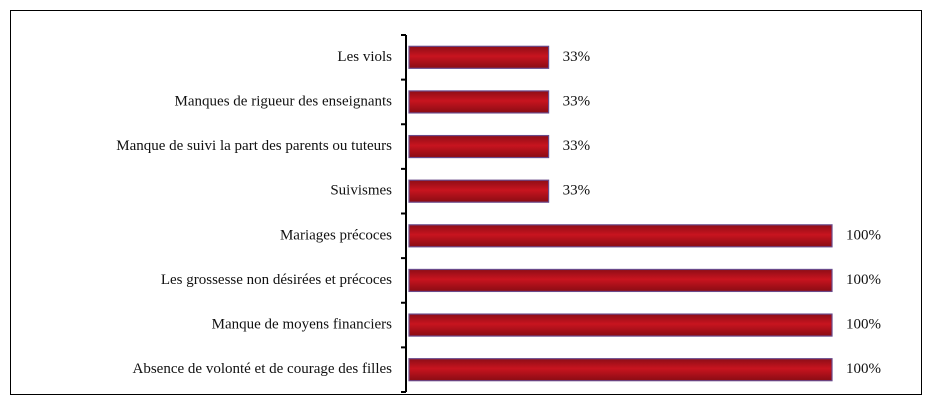 The height and width of the screenshot is (405, 932). Describe the element at coordinates (276, 280) in the screenshot. I see `category-label: Les grossesse non désirées et précoces` at that location.